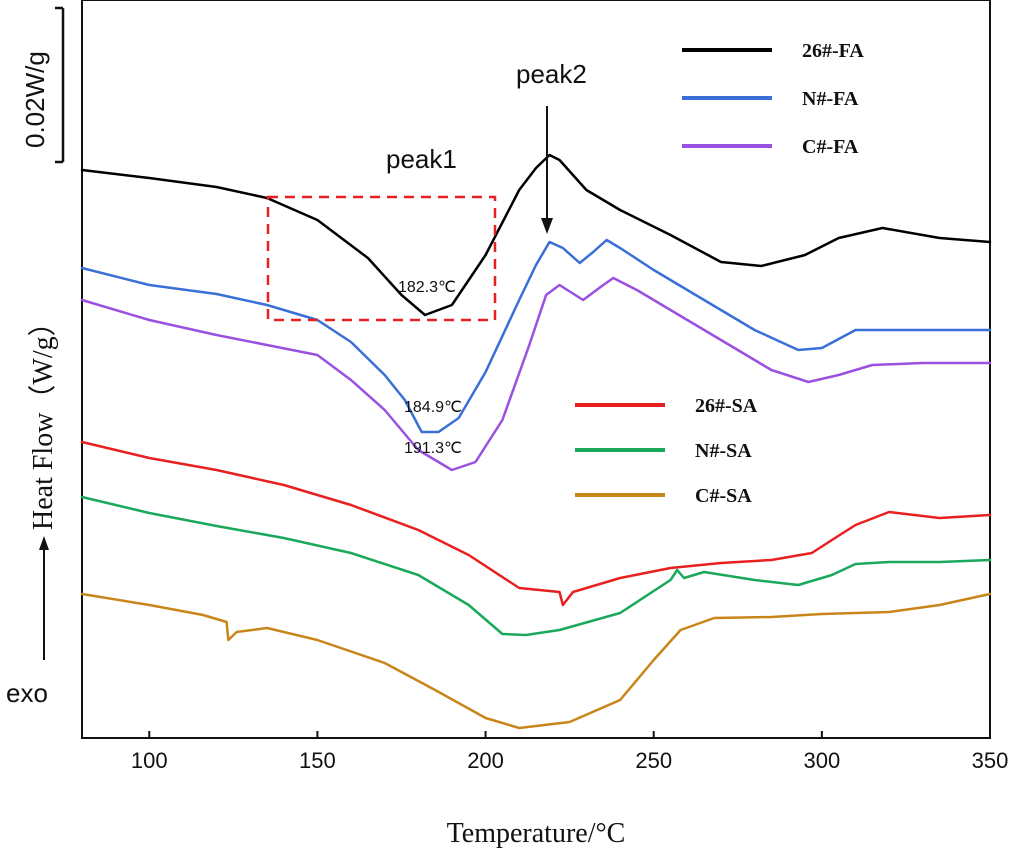 The width and height of the screenshot is (1020, 859). What do you see at coordinates (830, 147) in the screenshot?
I see `legend-label: C#-FA` at bounding box center [830, 147].